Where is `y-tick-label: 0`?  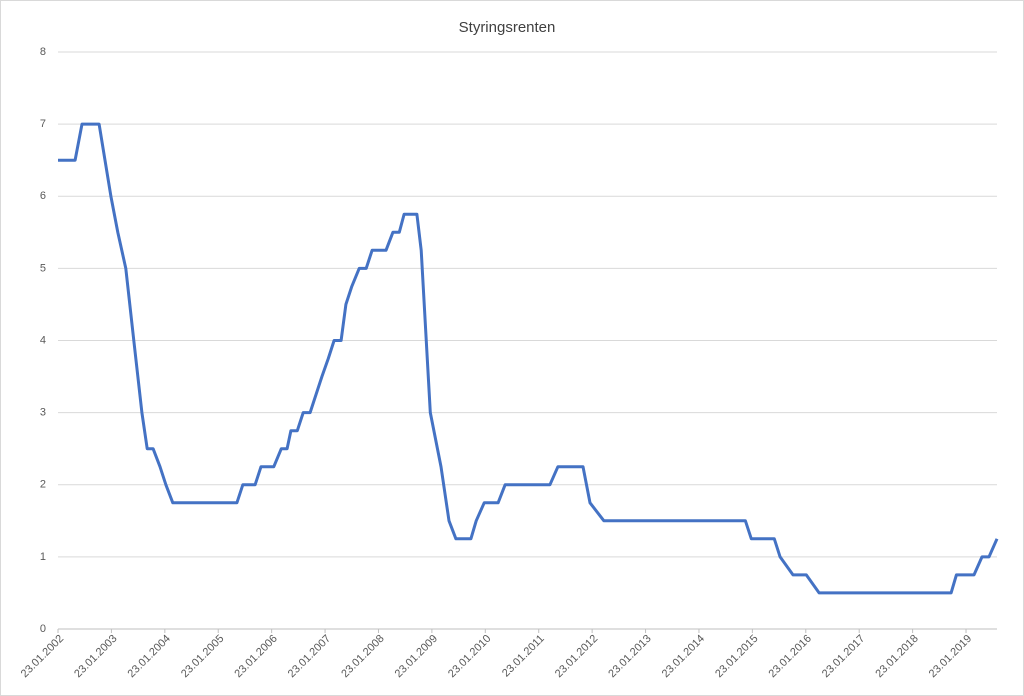
y-tick-label: 0 is located at coordinates (43, 629).